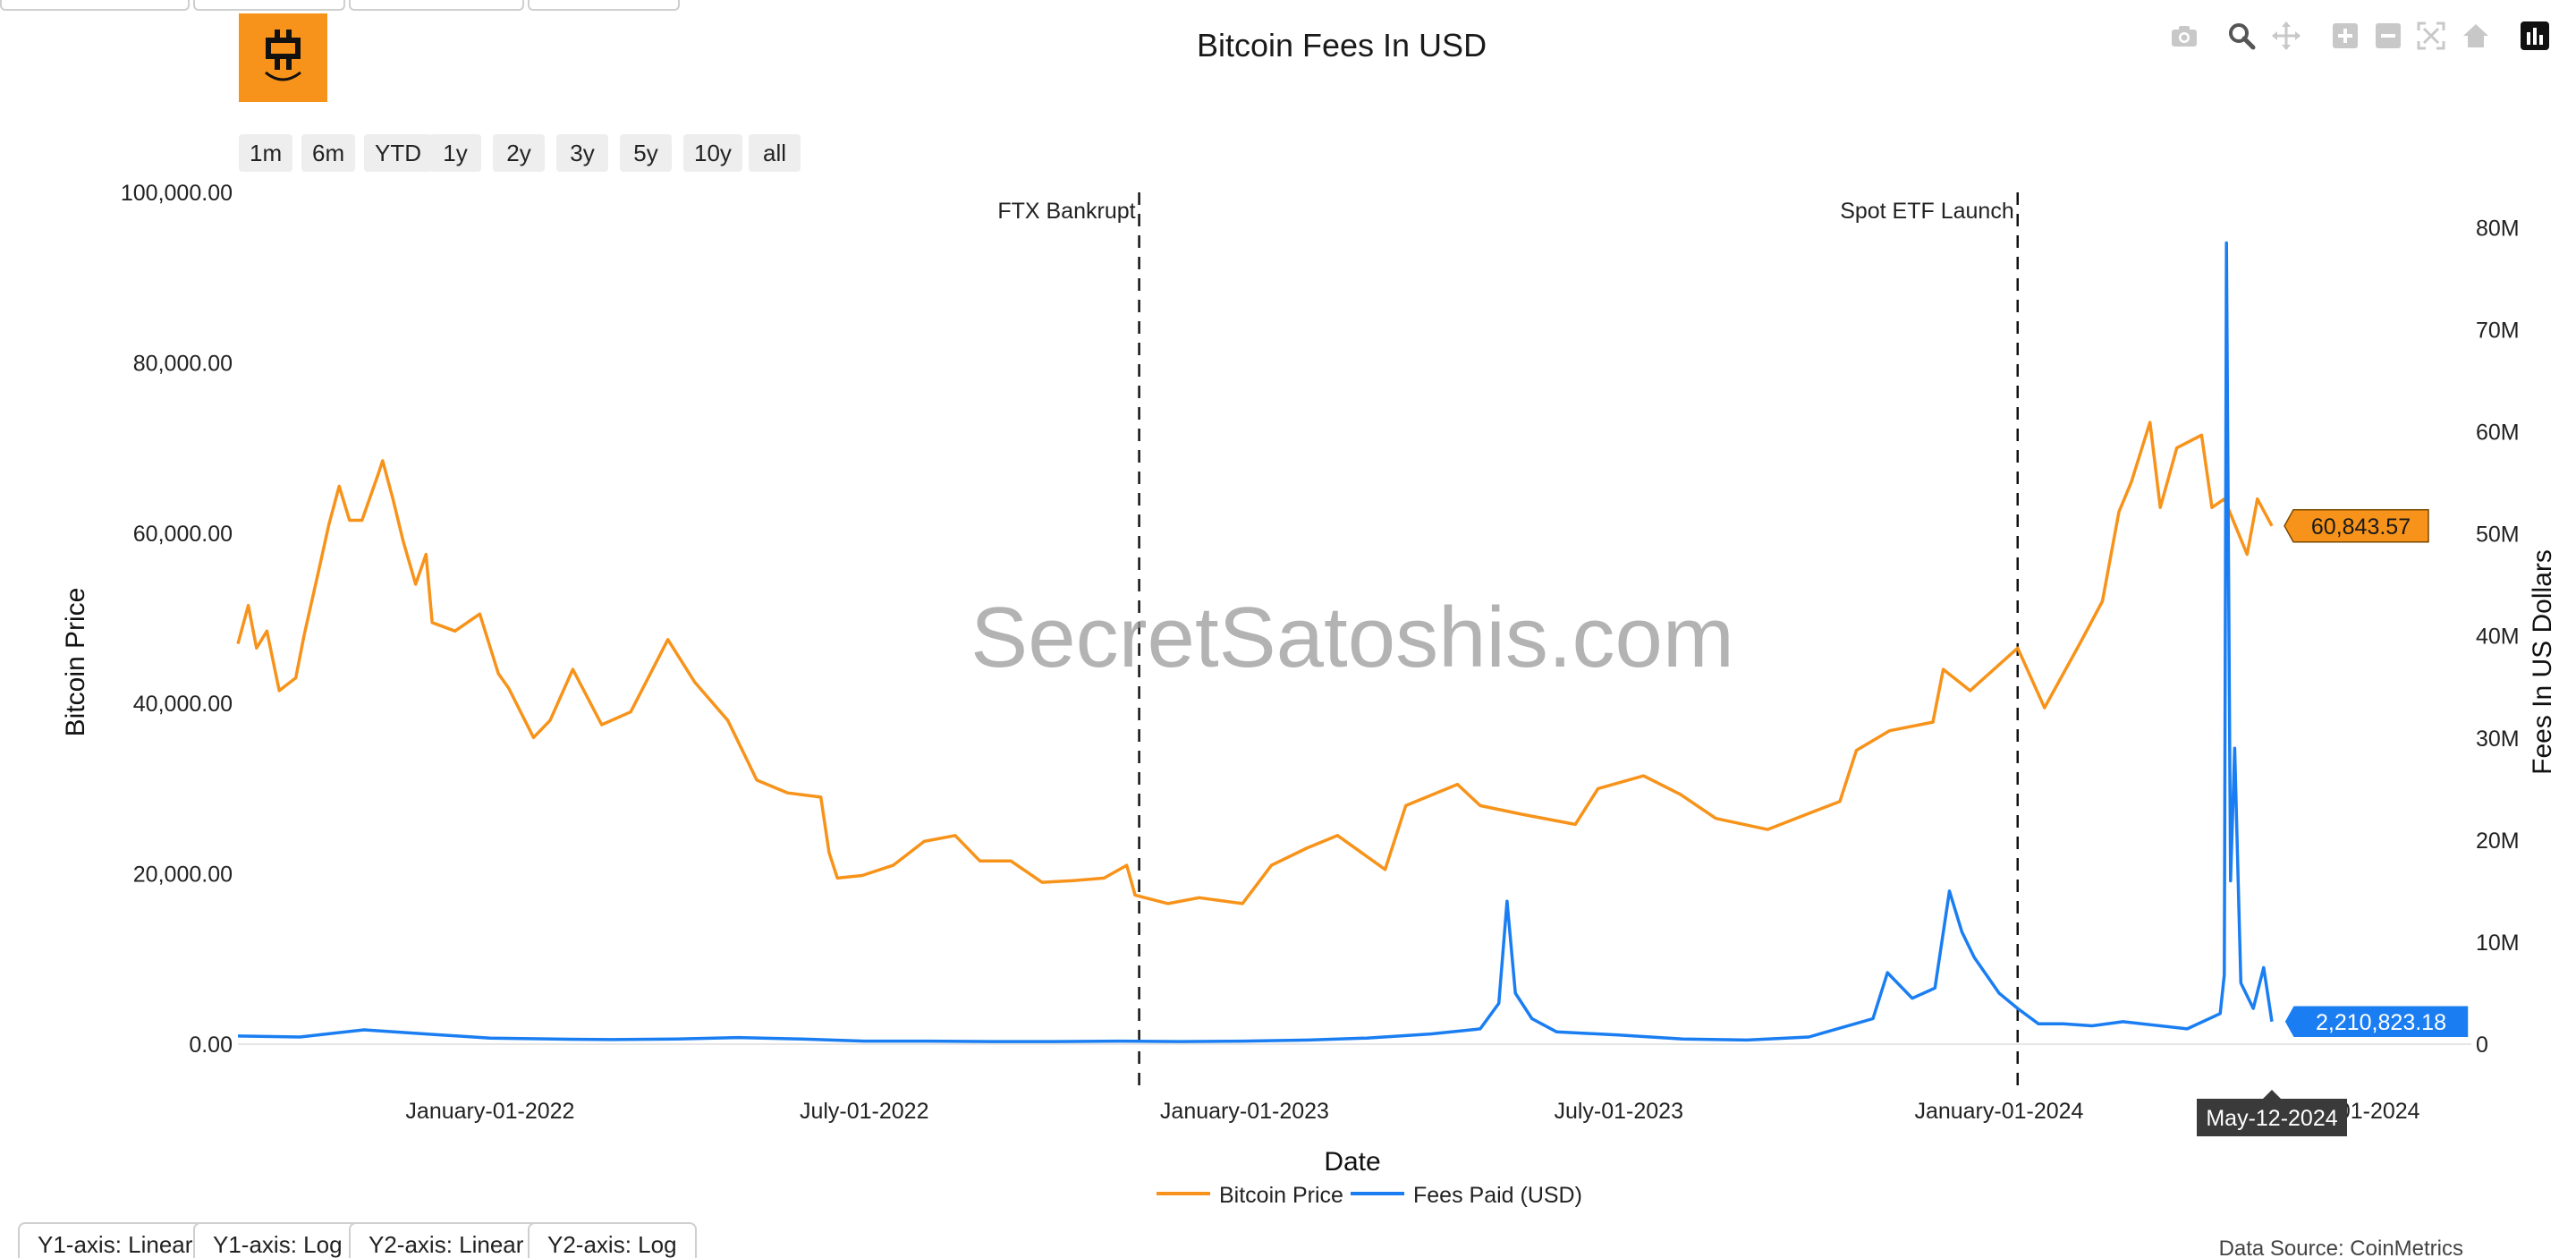 The height and width of the screenshot is (1258, 2576). What do you see at coordinates (455, 153) in the screenshot?
I see `range-1y-button: 1y` at bounding box center [455, 153].